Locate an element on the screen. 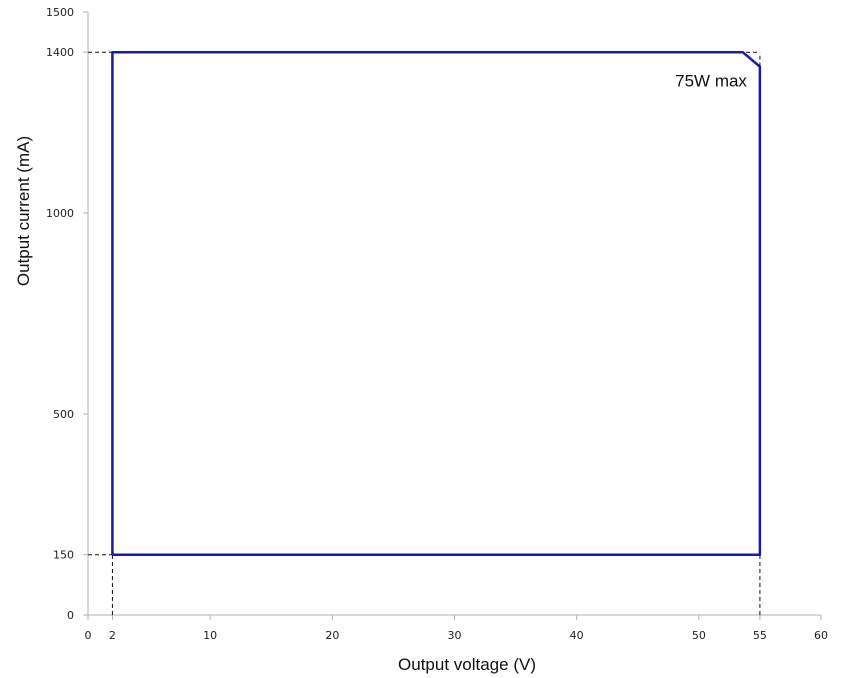  y-tick-label: 1500 is located at coordinates (60, 12).